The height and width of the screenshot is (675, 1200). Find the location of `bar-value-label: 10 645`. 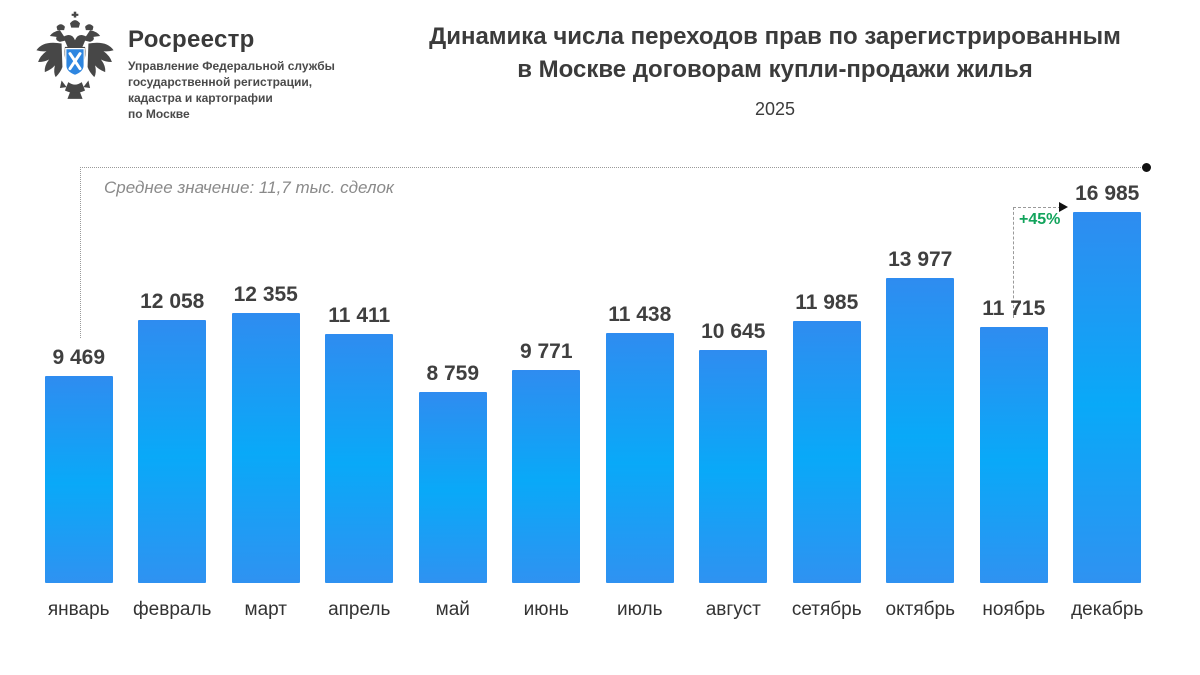

bar-value-label: 10 645 is located at coordinates (733, 331).